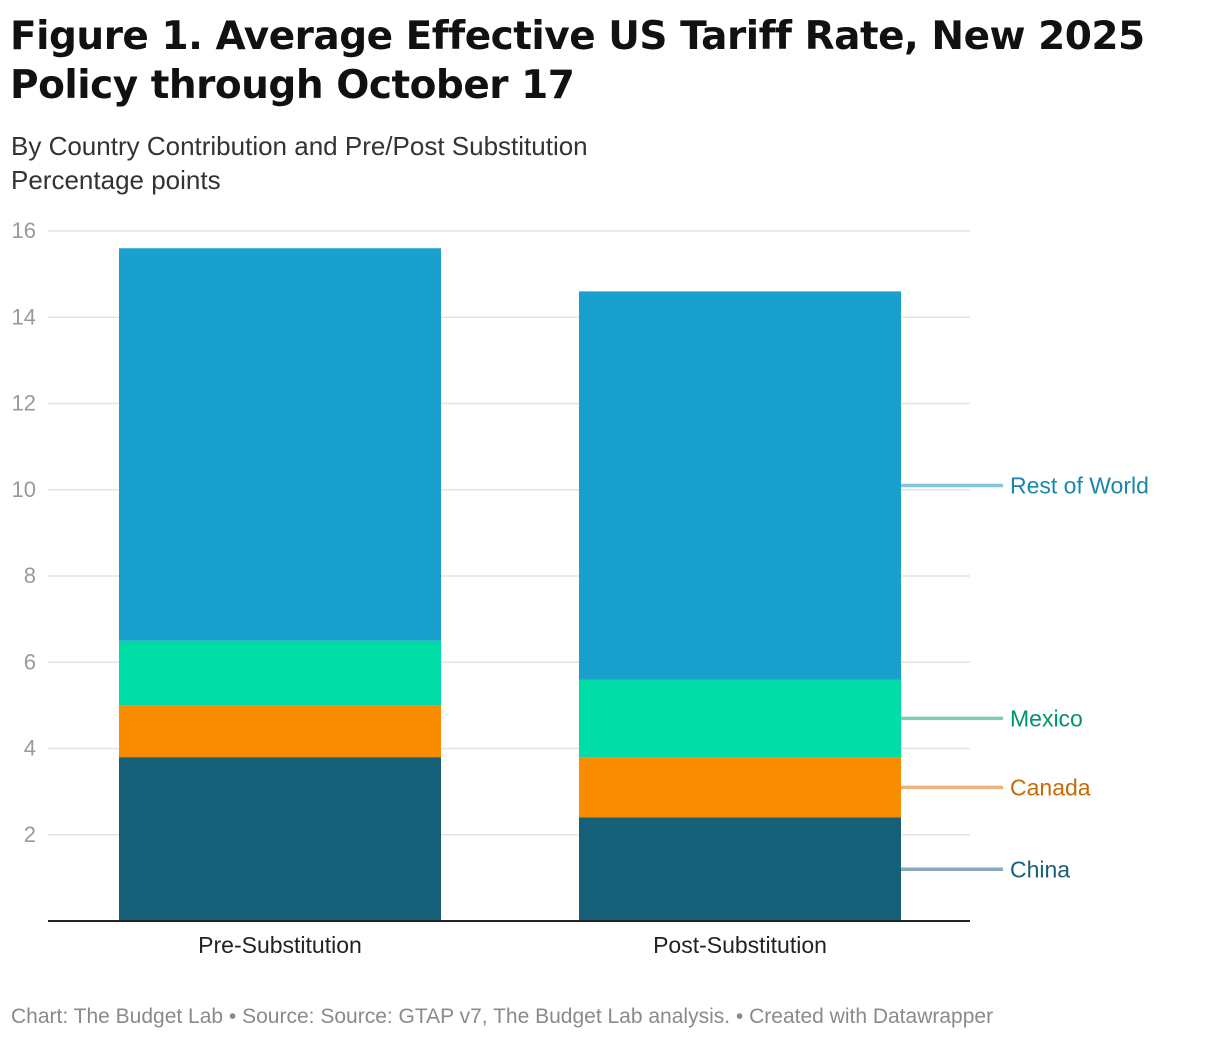  What do you see at coordinates (280, 673) in the screenshot?
I see `bar-pre-substitution-mexico` at bounding box center [280, 673].